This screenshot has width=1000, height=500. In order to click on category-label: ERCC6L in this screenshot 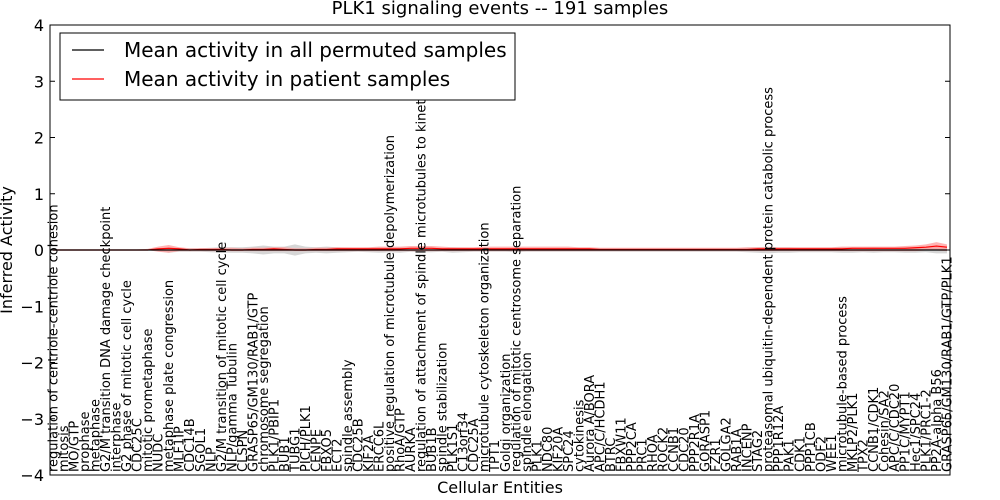, I will do `click(380, 446)`.